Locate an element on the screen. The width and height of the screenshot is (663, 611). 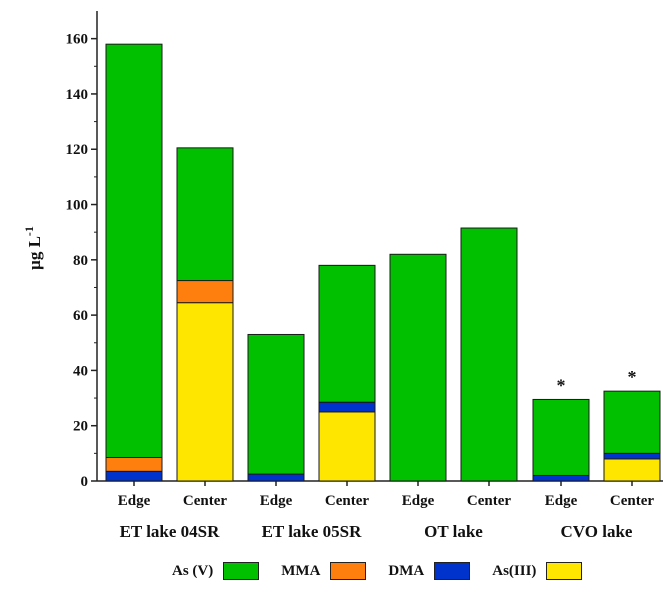
legend-item-dma: DMA is located at coordinates (429, 571).